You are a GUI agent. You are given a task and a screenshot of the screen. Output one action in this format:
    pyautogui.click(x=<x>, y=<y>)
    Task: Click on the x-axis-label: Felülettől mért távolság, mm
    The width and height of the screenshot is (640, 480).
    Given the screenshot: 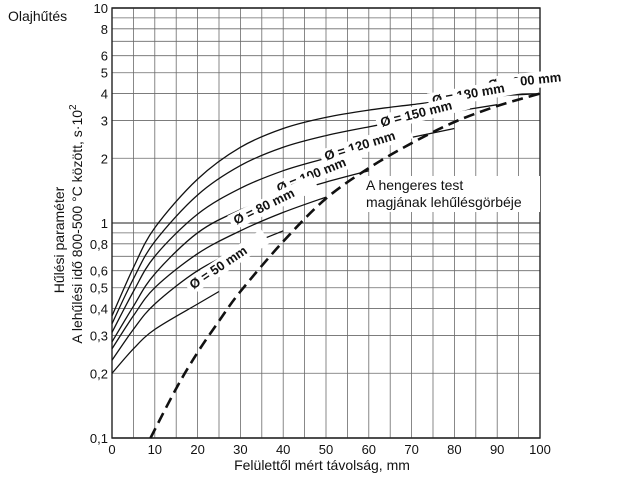 What is the action you would take?
    pyautogui.click(x=322, y=465)
    